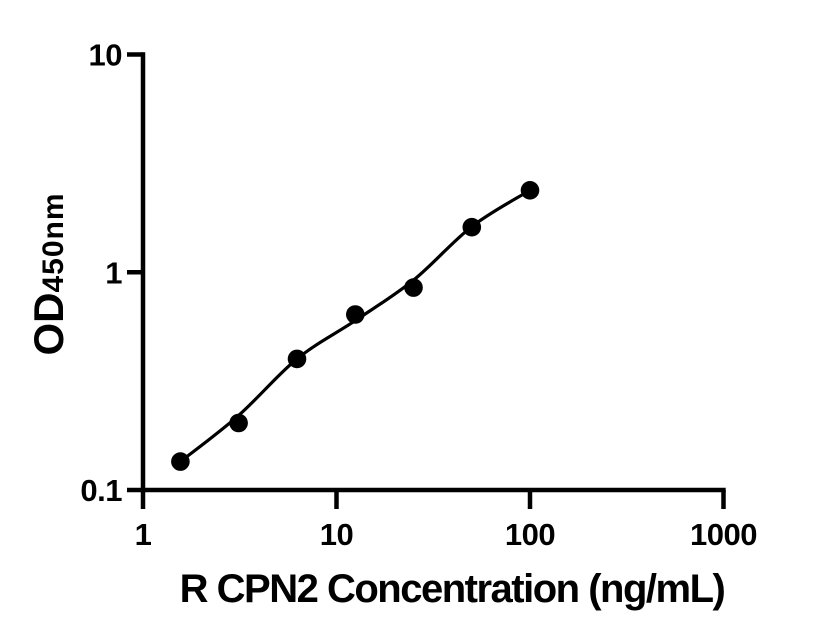 This screenshot has width=816, height=640. What do you see at coordinates (113, 272) in the screenshot?
I see `y-tick-label: 1` at bounding box center [113, 272].